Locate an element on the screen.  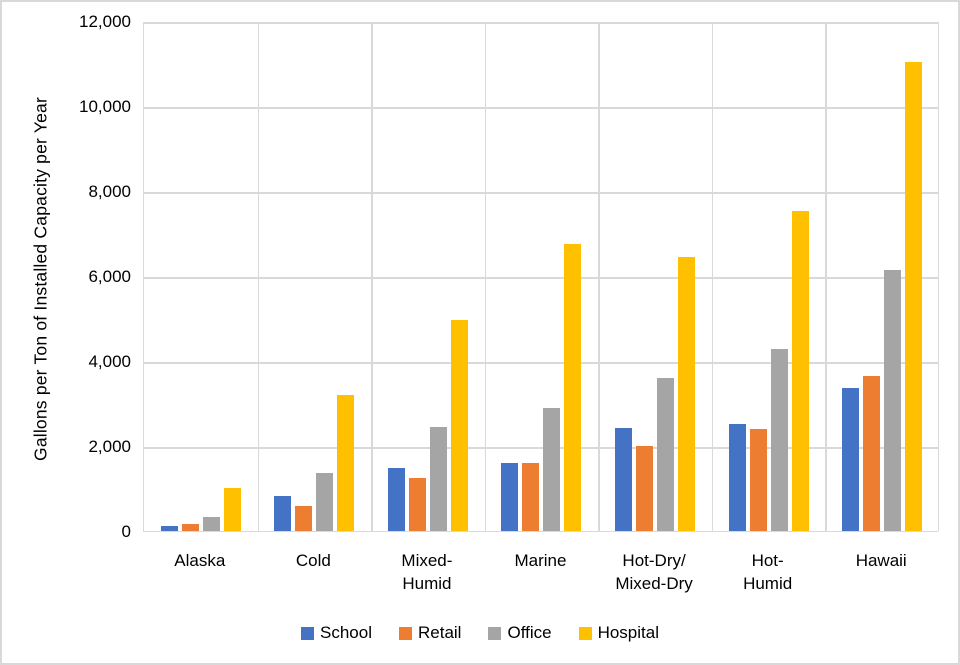
bar-group-hot-dry-mixed-dry is located at coordinates (655, 276).